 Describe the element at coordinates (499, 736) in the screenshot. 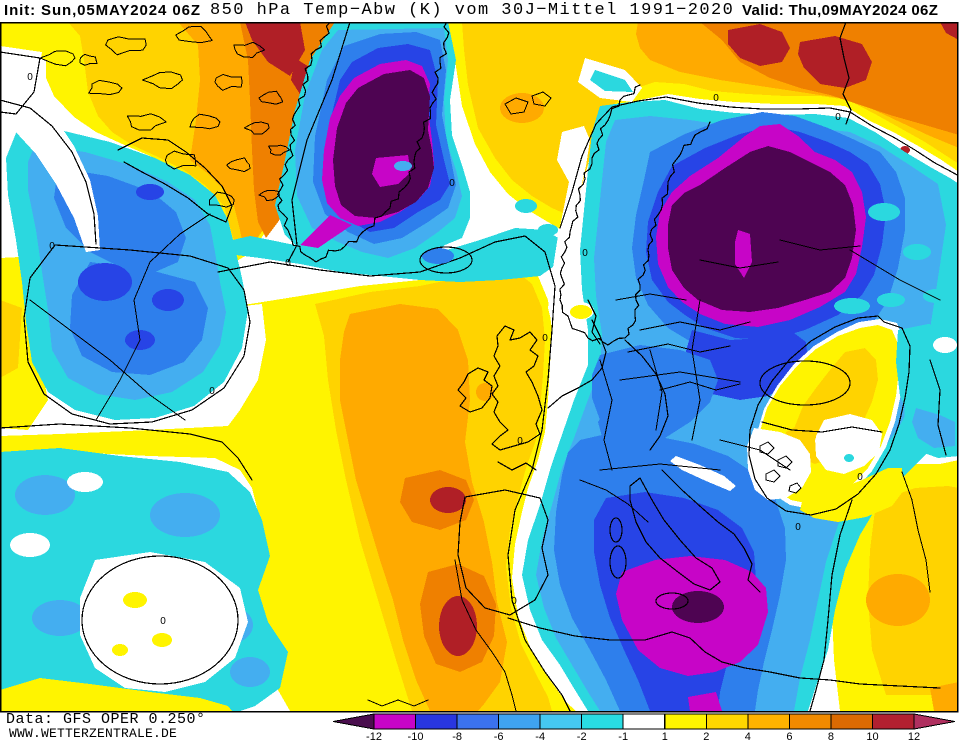

I see `svg-text: -6` at that location.